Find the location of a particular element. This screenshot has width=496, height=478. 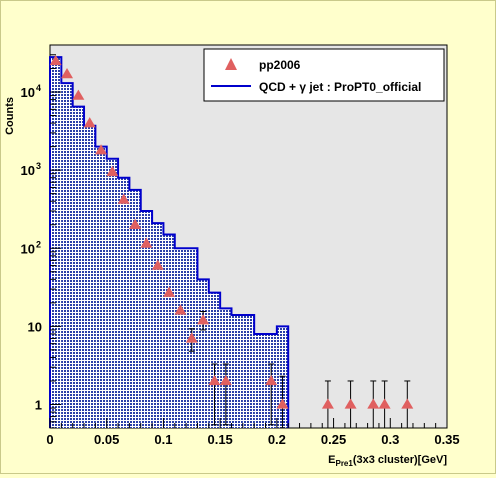

legend: pp2006 QCD + γ jet : ProPT0_official is located at coordinates (324, 75).